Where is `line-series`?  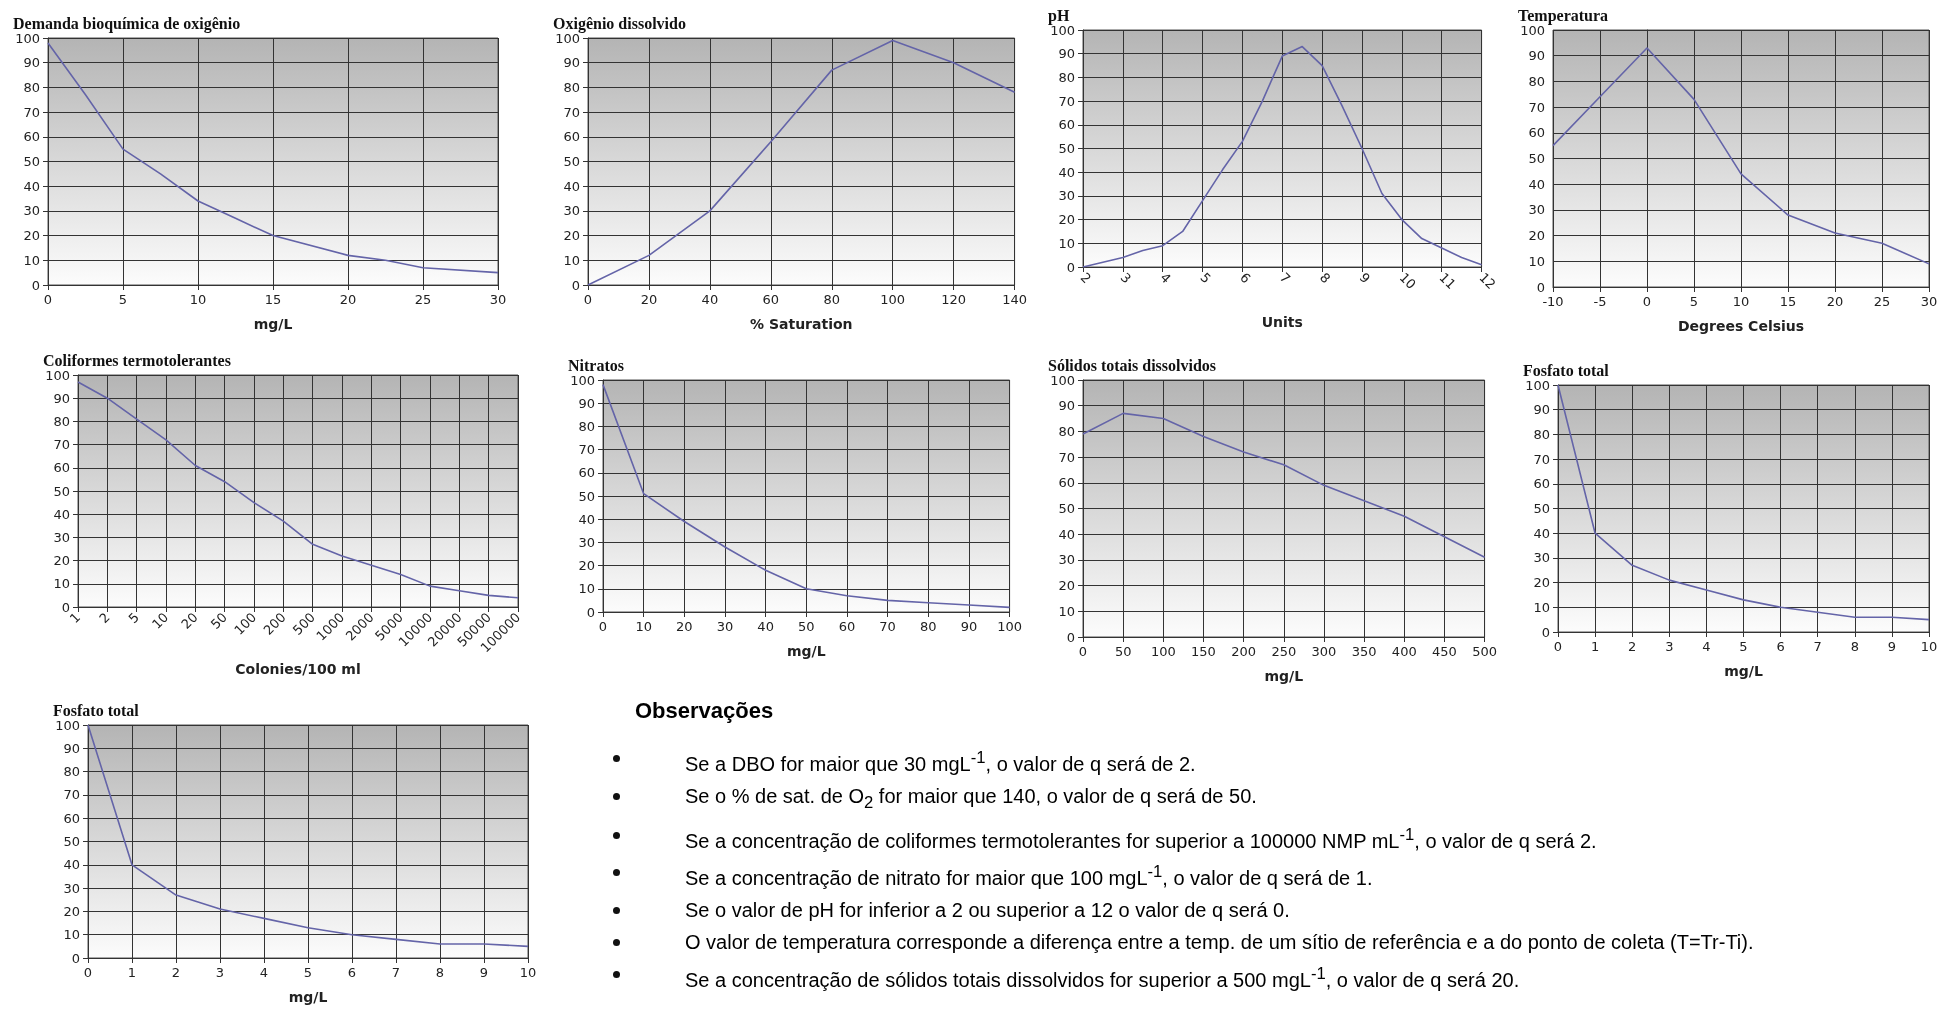
line-series is located at coordinates (1741, 156).